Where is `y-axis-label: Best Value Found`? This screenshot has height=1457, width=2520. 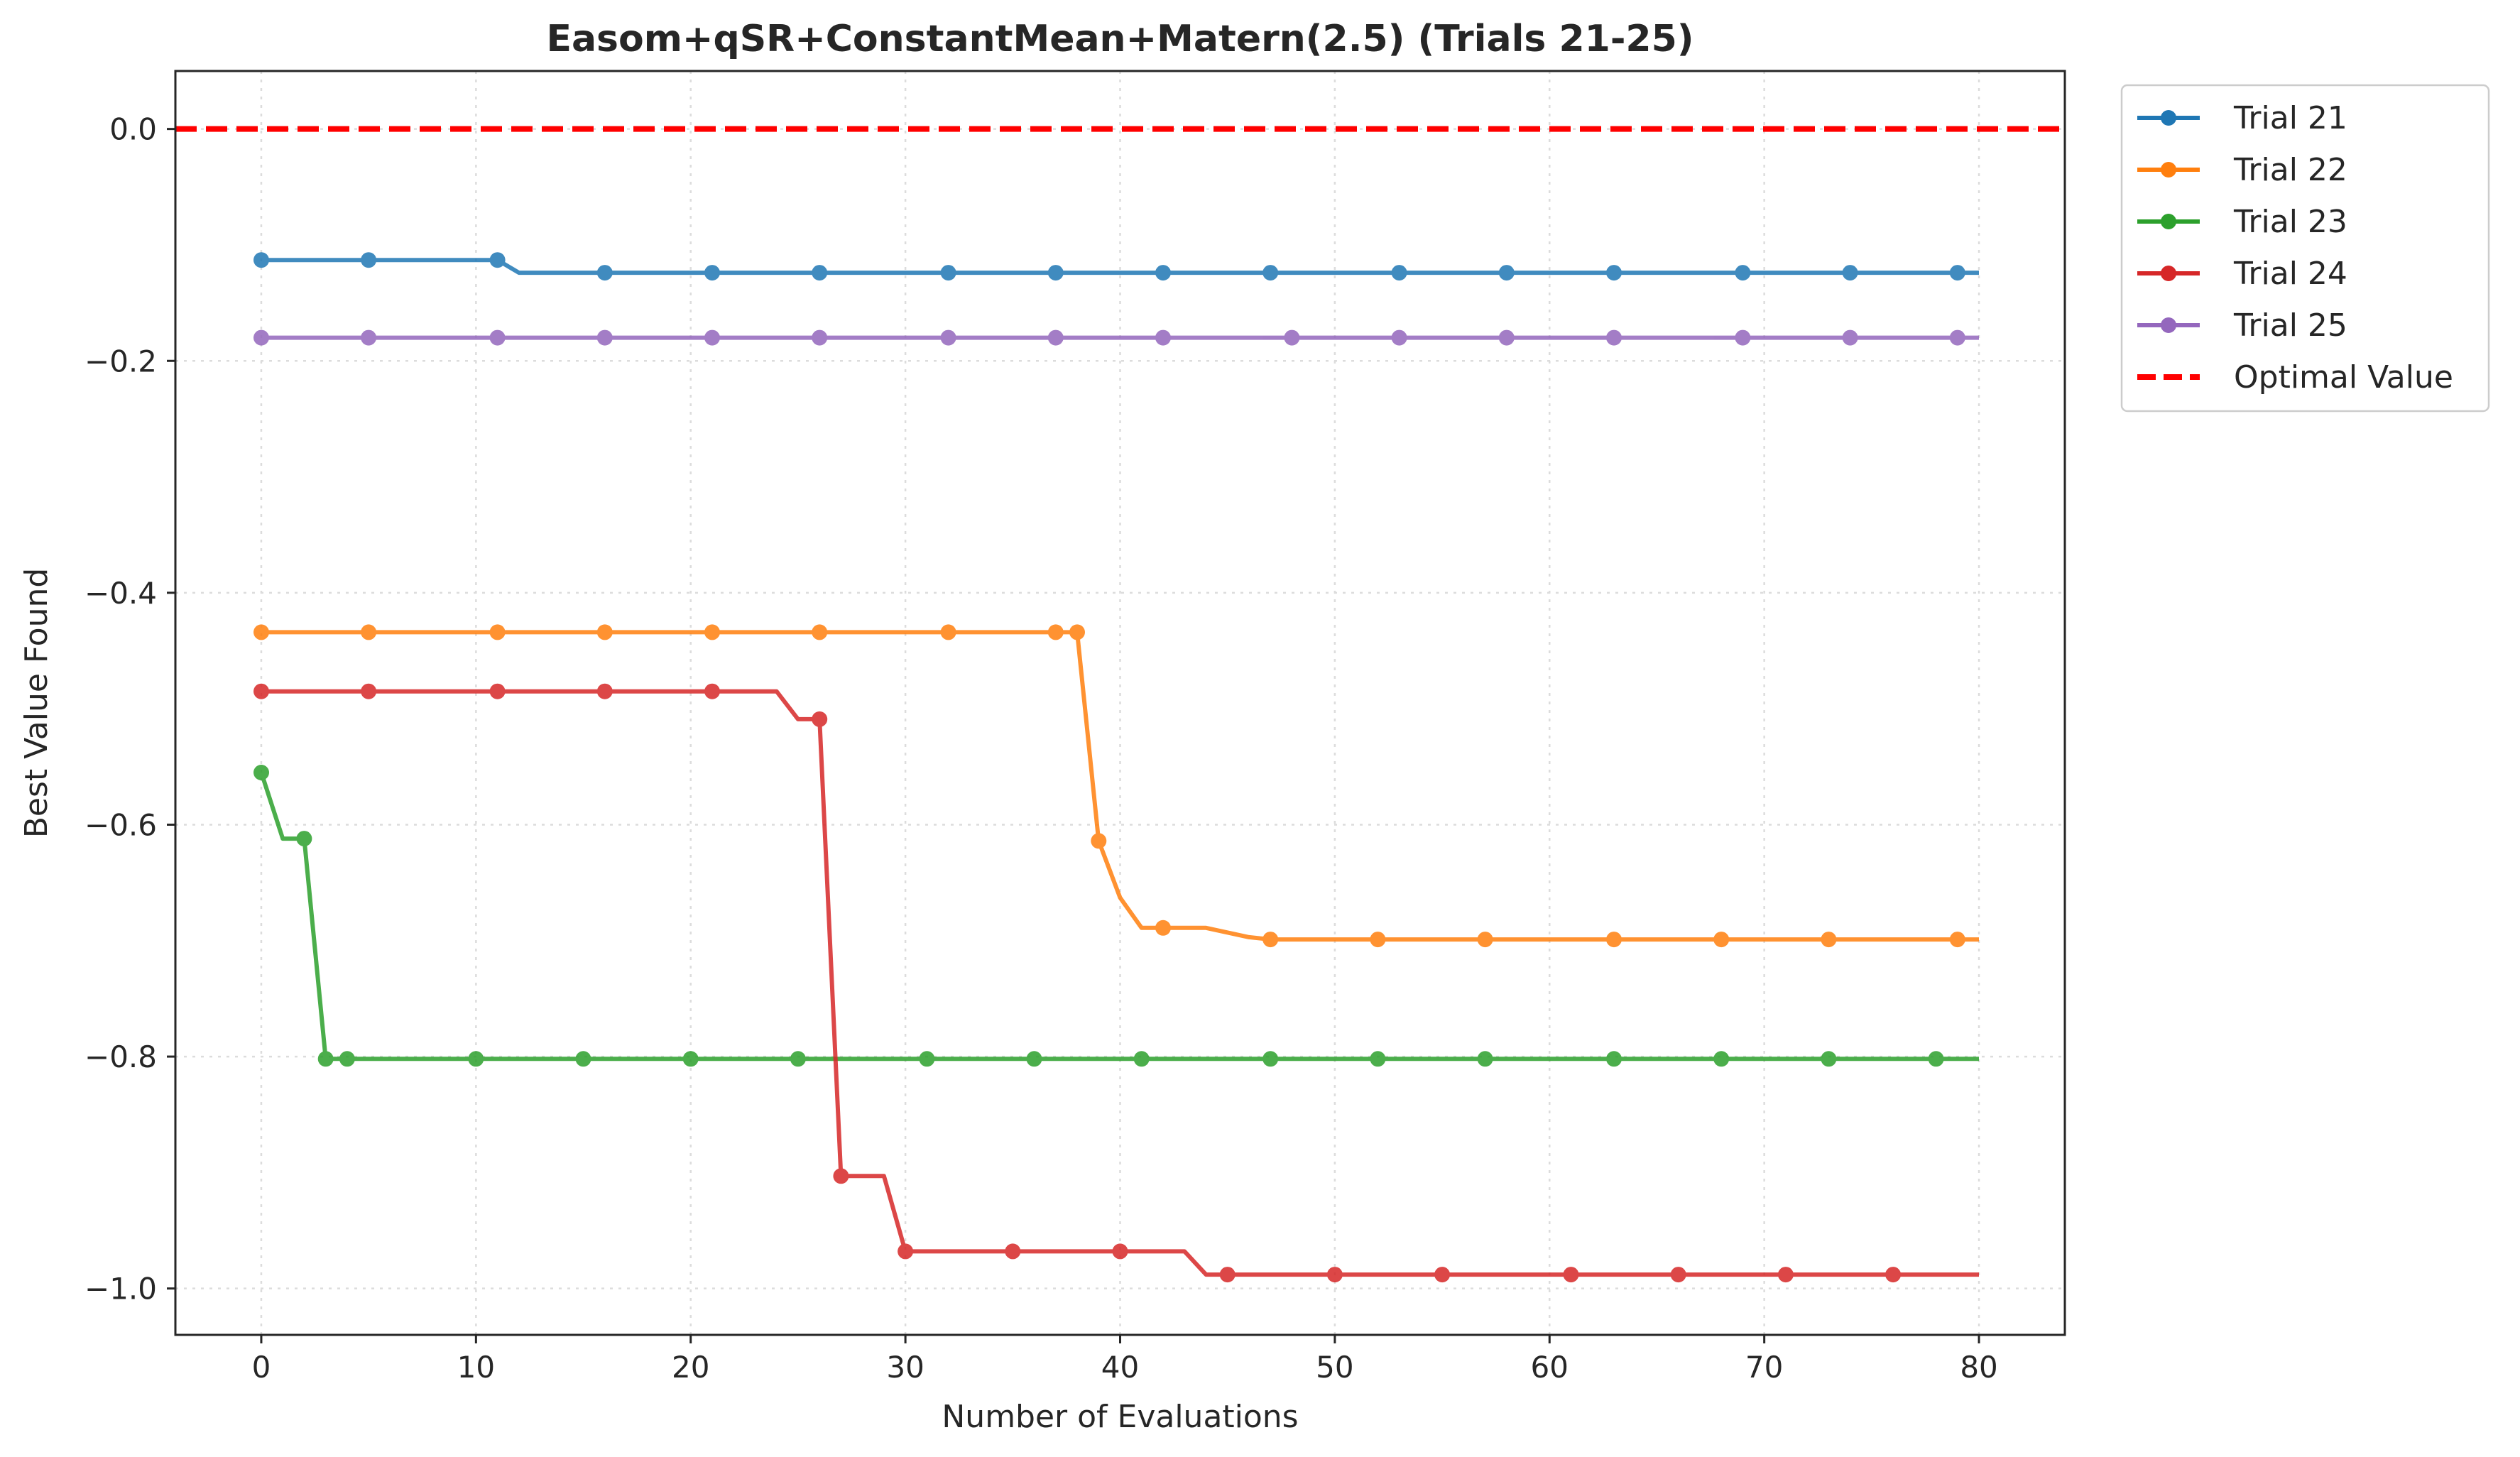
y-axis-label: Best Value Found is located at coordinates (36, 703).